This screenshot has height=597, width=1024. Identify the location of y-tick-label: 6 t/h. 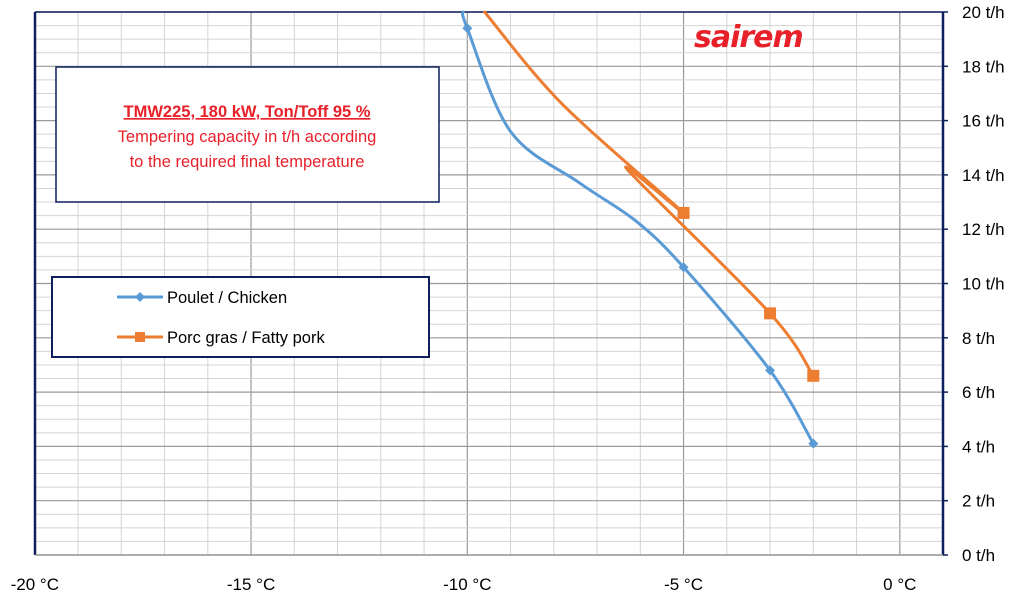
(978, 392).